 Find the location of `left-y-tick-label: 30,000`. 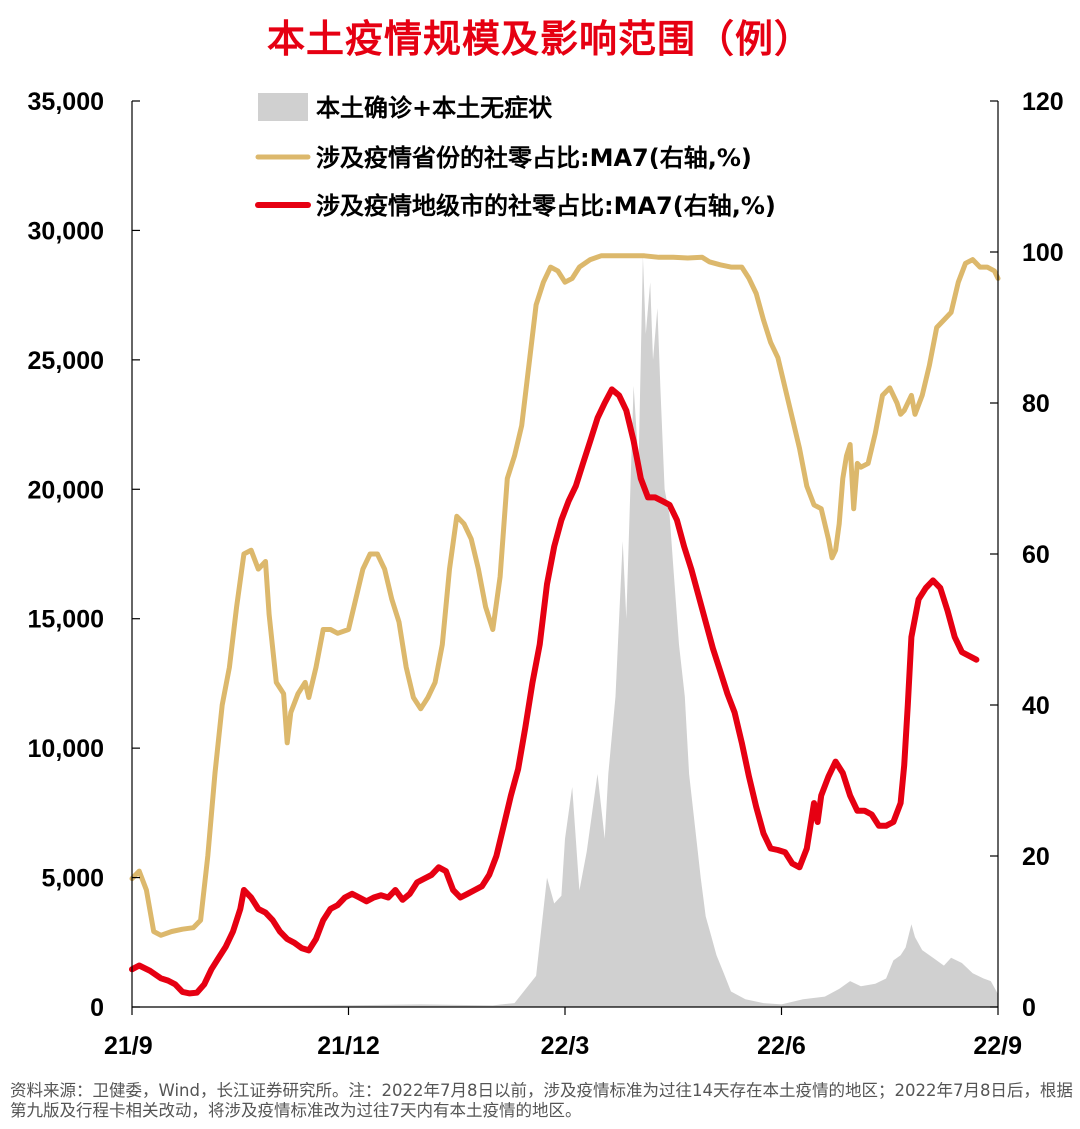

left-y-tick-label: 30,000 is located at coordinates (66, 231).